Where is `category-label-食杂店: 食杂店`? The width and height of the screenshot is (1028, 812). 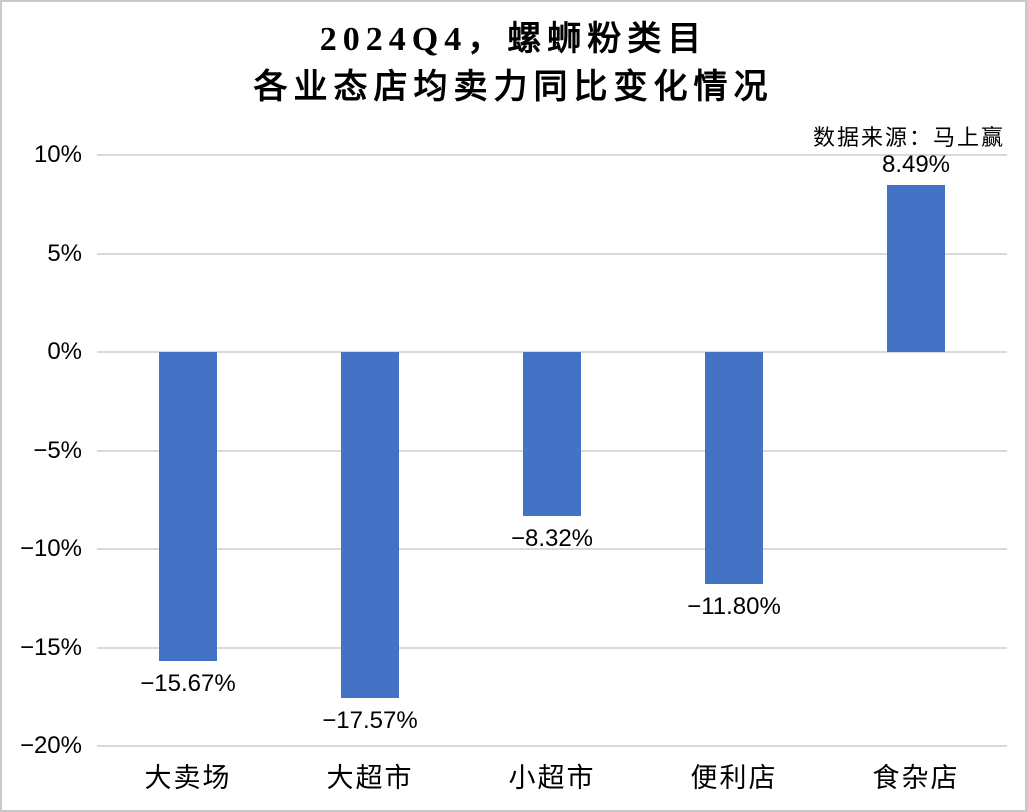
category-label-食杂店: 食杂店 is located at coordinates (916, 778).